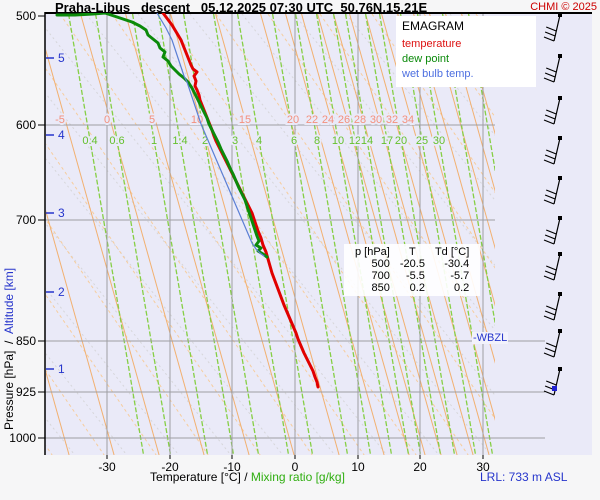  What do you see at coordinates (107, 467) in the screenshot?
I see `temperature-tick-label: -30` at bounding box center [107, 467].